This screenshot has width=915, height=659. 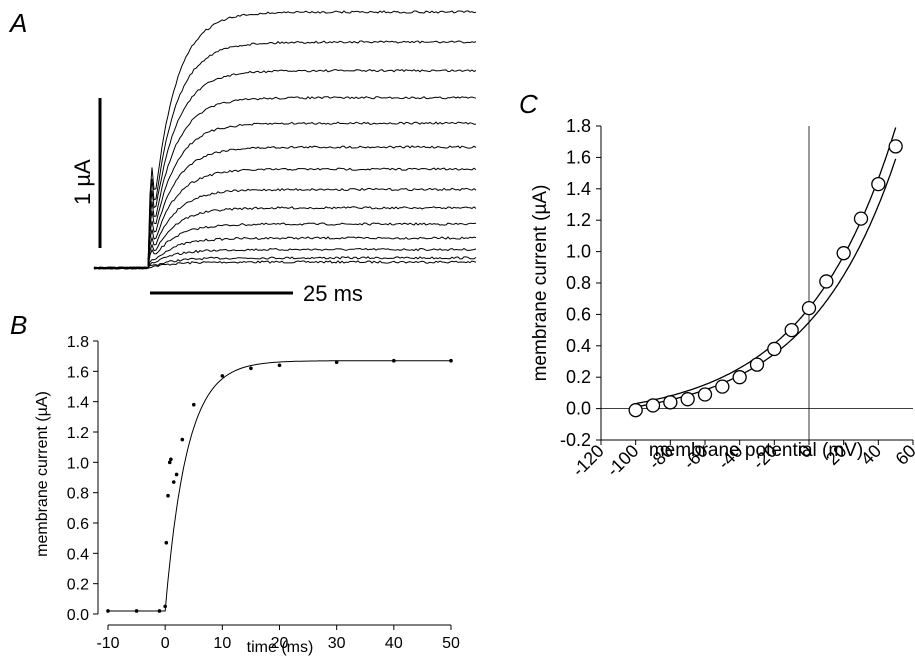 I want to click on panel-c-xtick-label: -100, so click(x=623, y=461).